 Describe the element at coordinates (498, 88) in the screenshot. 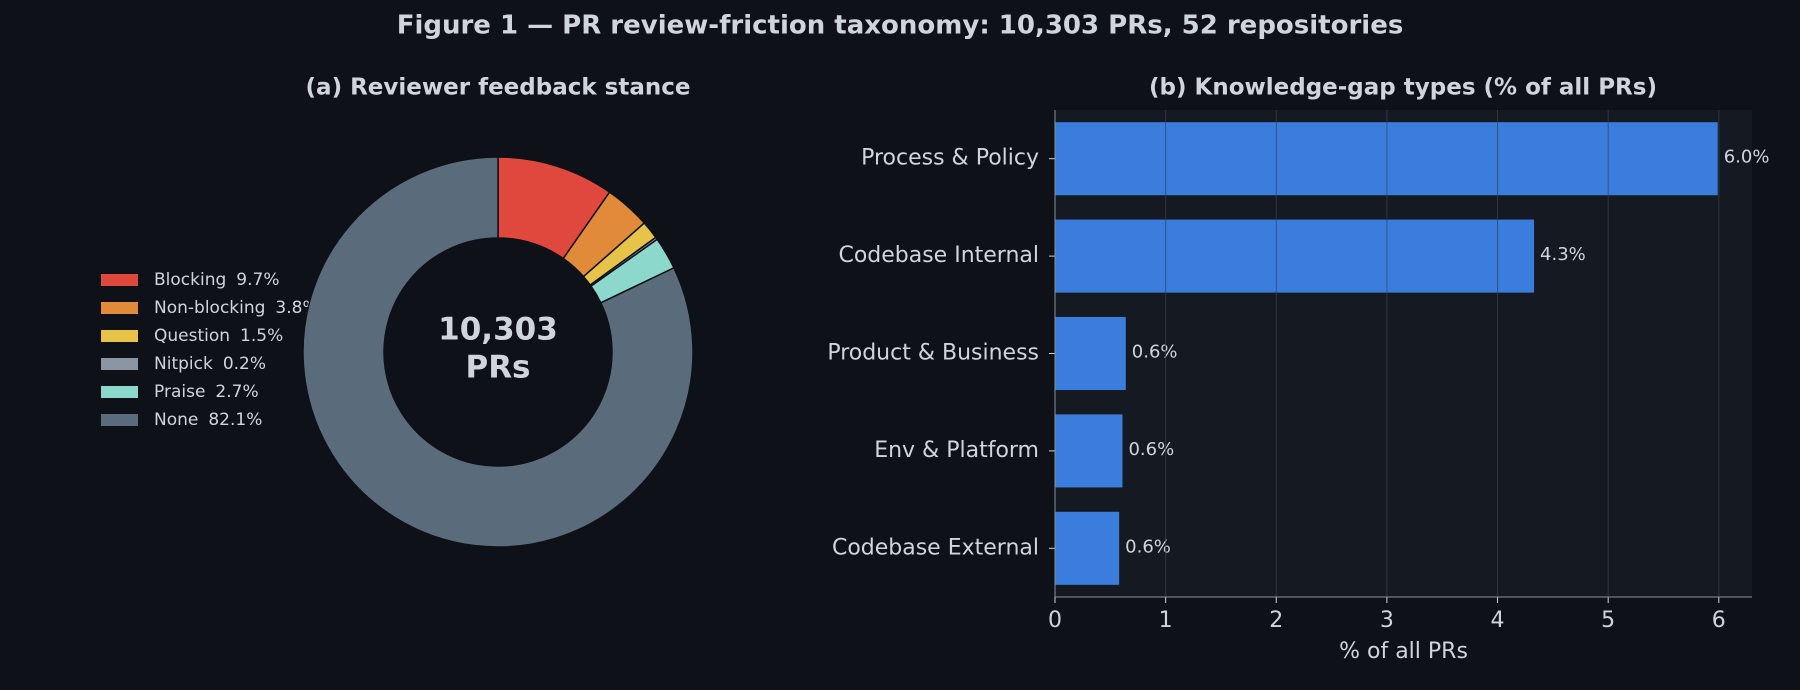

I see `chart-title: (a) Reviewer feedback stance` at that location.